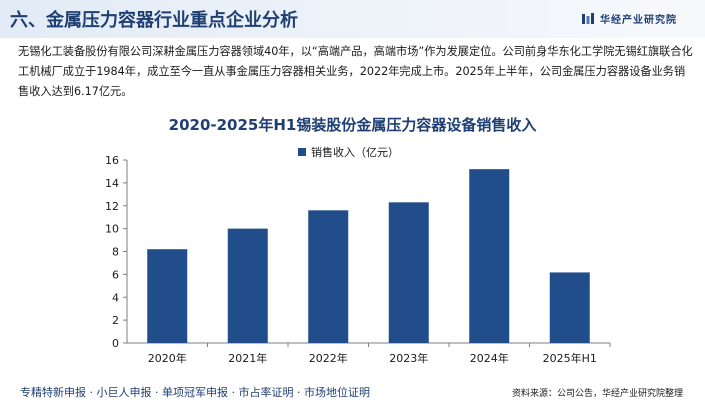  Describe the element at coordinates (167, 358) in the screenshot. I see `x-tick-label: 2020年` at that location.